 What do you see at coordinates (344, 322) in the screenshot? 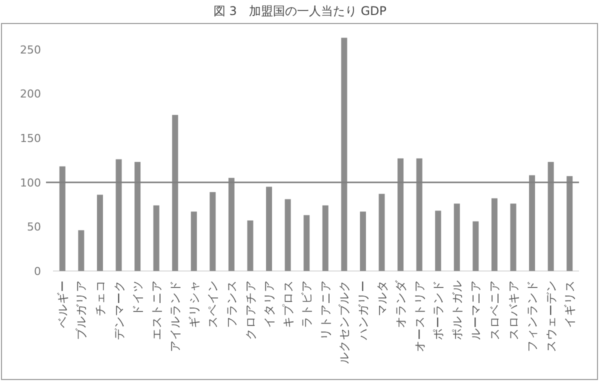
I see `x-tick-label: ルクセンブルク` at bounding box center [344, 322].